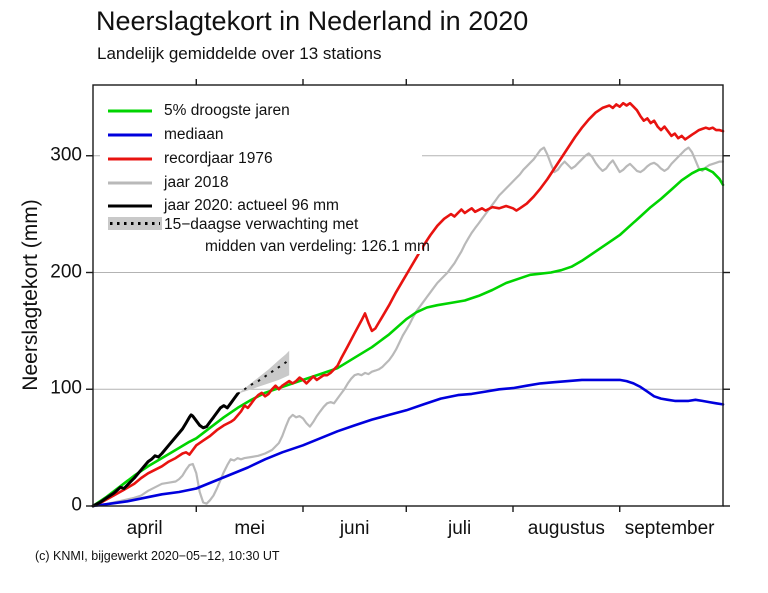 The height and width of the screenshot is (593, 768). What do you see at coordinates (249, 528) in the screenshot?
I see `x-tick-label-mei: mei` at bounding box center [249, 528].